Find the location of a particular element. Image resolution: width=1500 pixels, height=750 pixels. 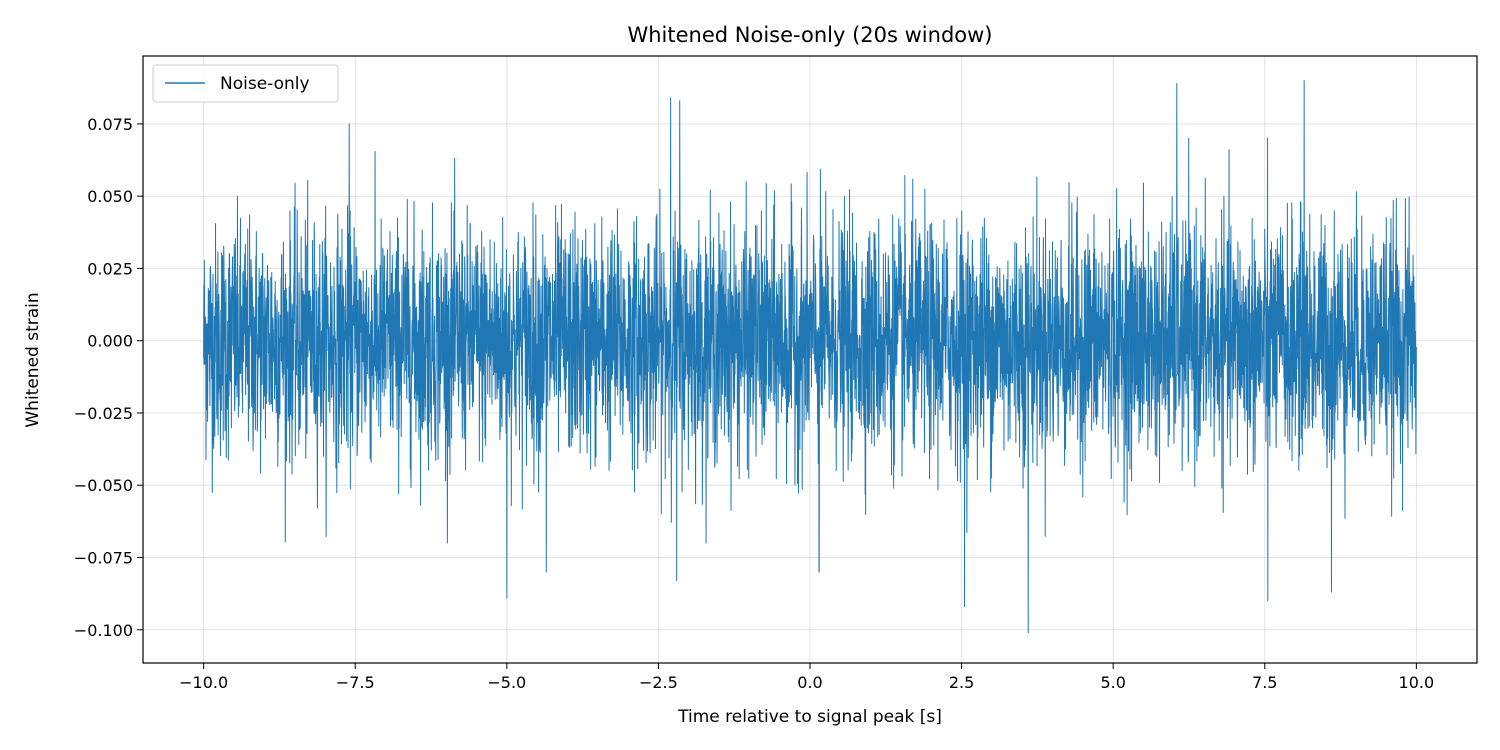

y-tick-label: −0.075 is located at coordinates (103, 557).